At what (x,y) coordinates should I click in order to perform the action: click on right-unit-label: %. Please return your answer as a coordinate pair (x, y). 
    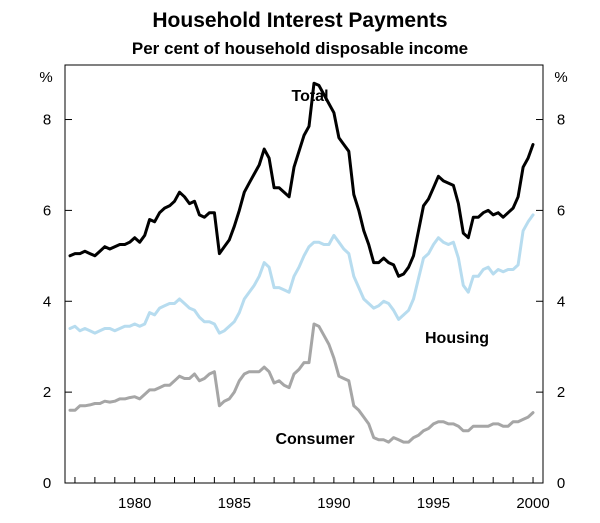
    Looking at the image, I should click on (560, 77).